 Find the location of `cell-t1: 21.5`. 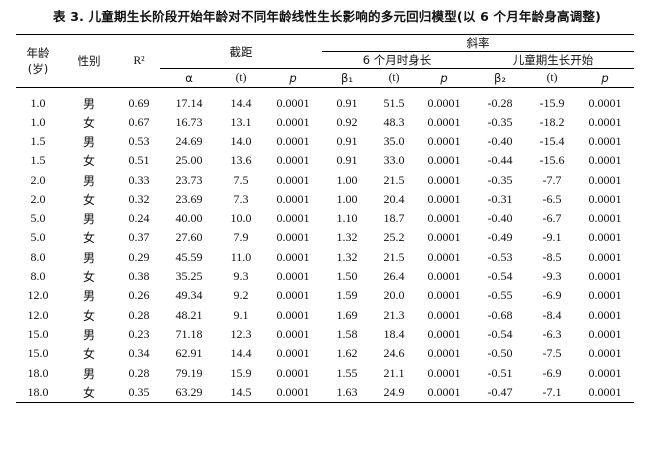

cell-t1: 21.5 is located at coordinates (394, 256).